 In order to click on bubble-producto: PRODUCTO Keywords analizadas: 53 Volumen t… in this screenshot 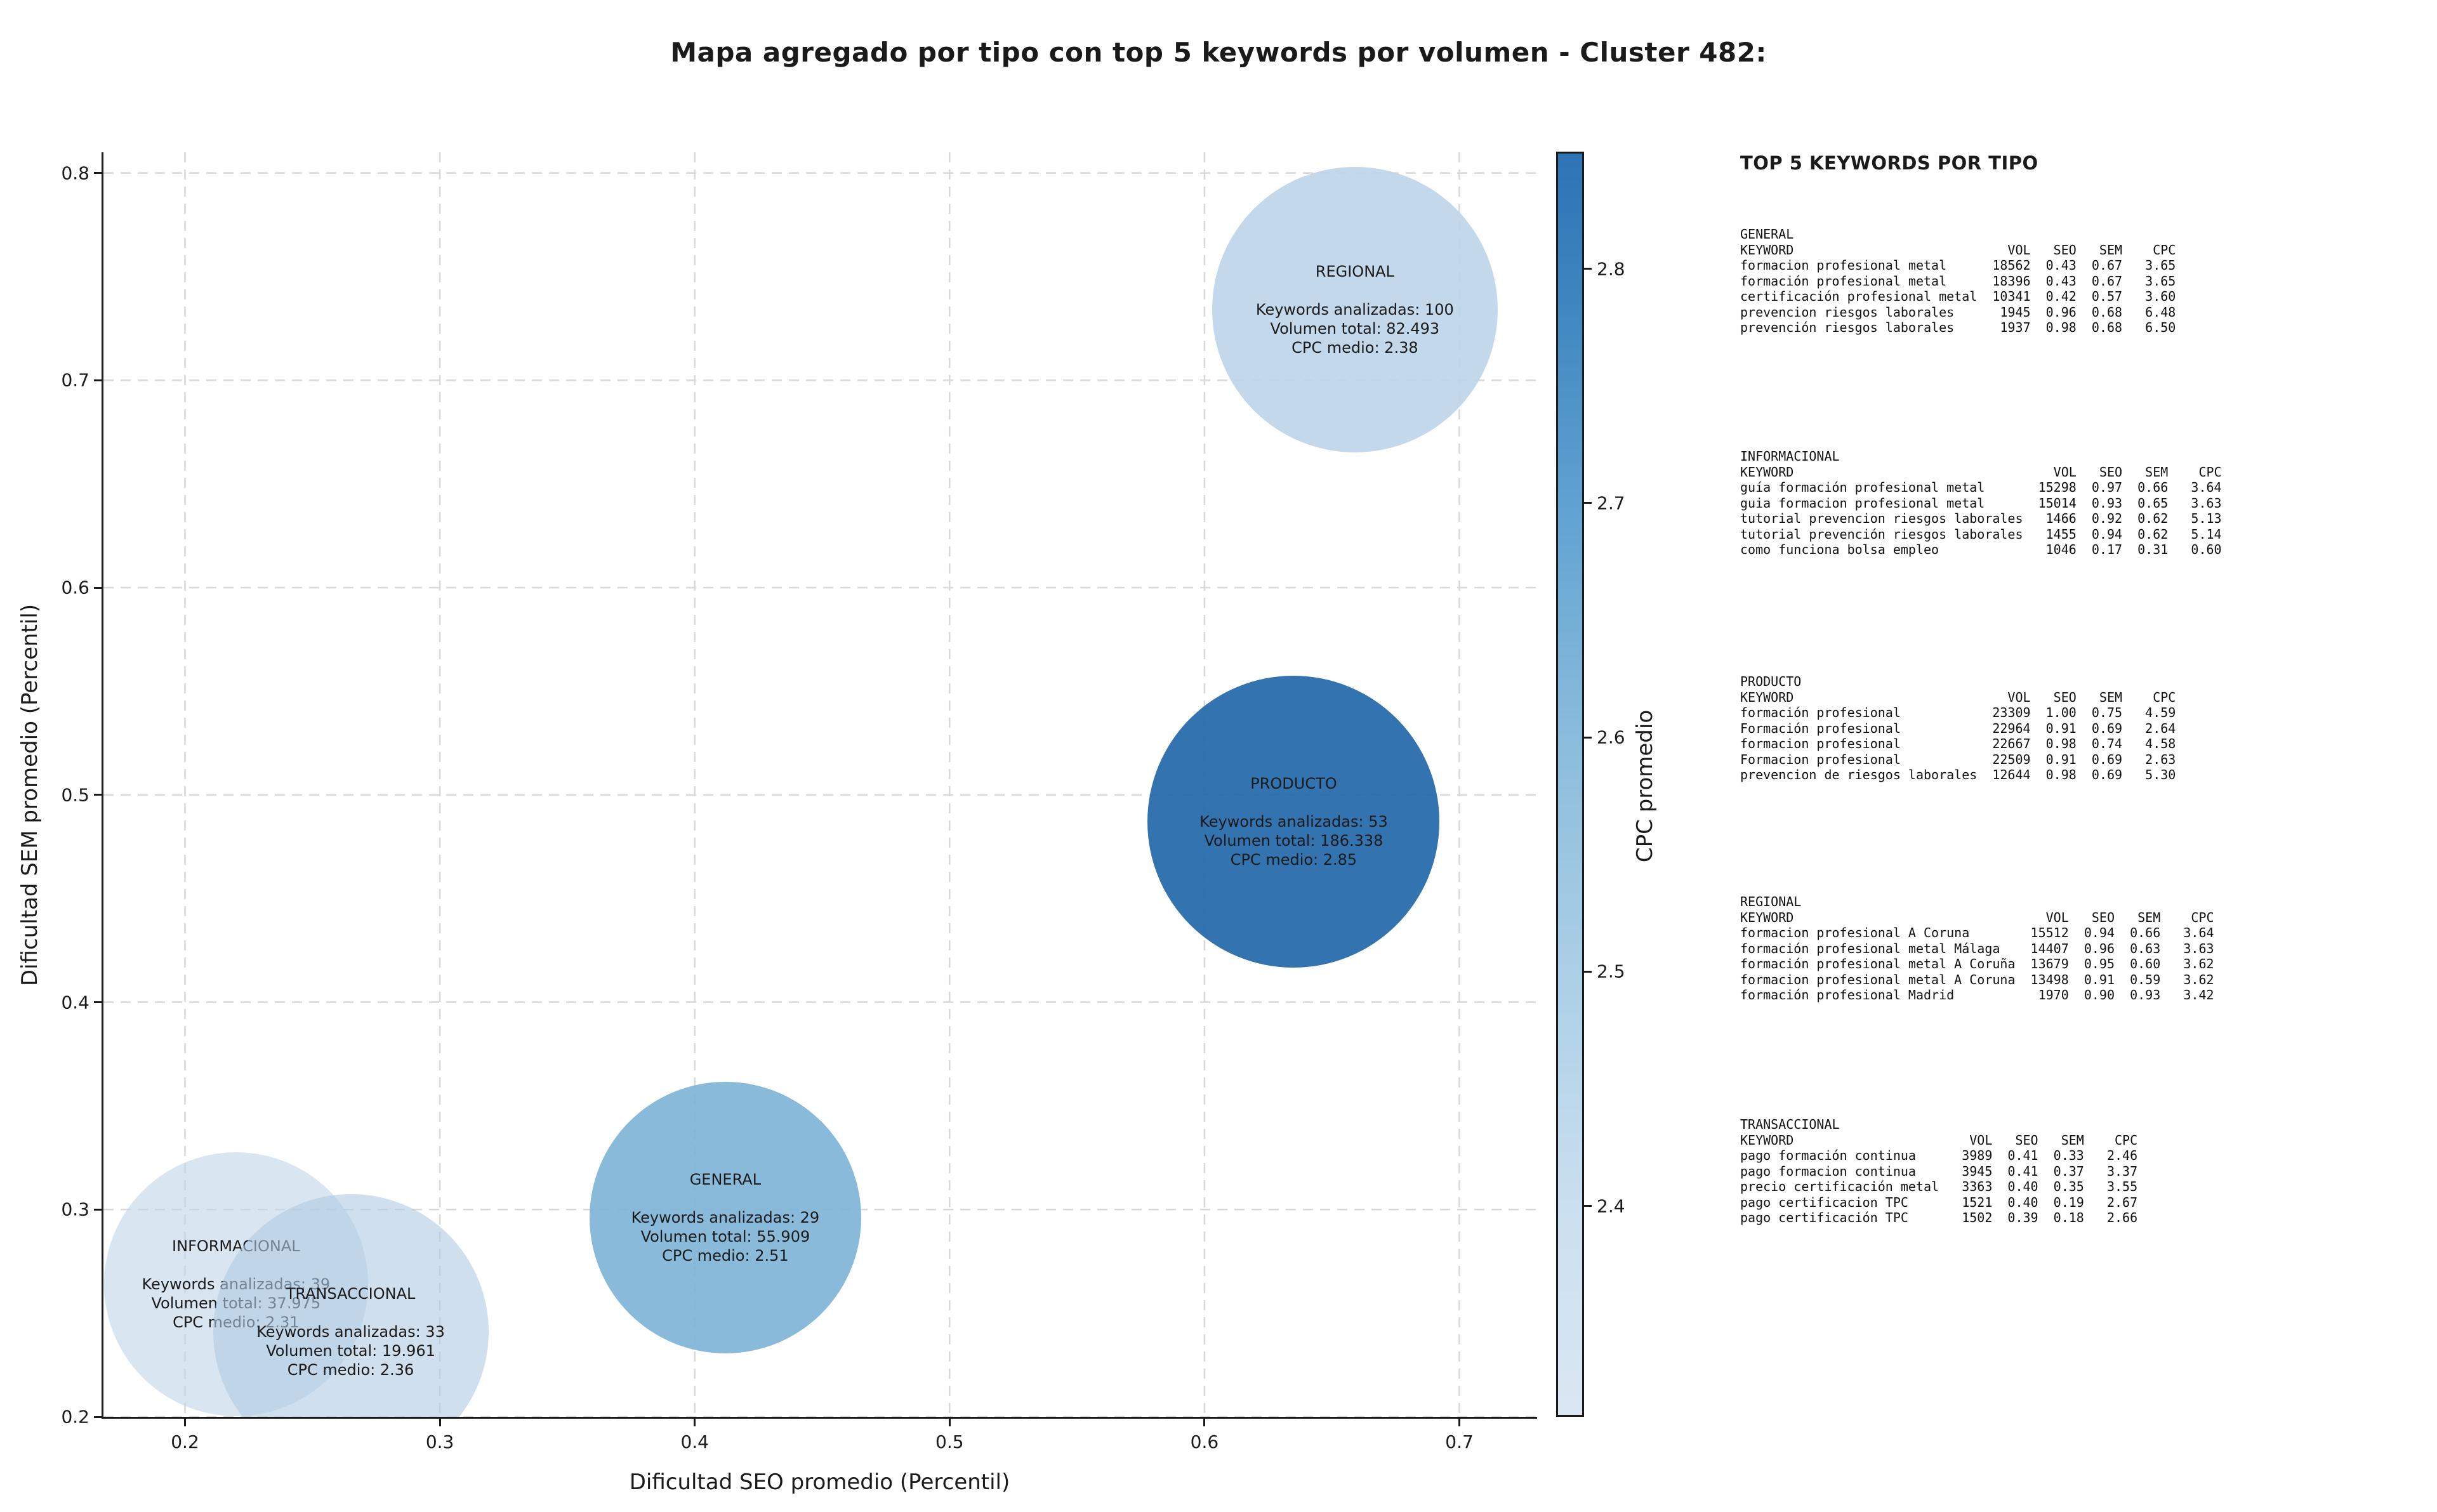, I will do `click(1293, 822)`.